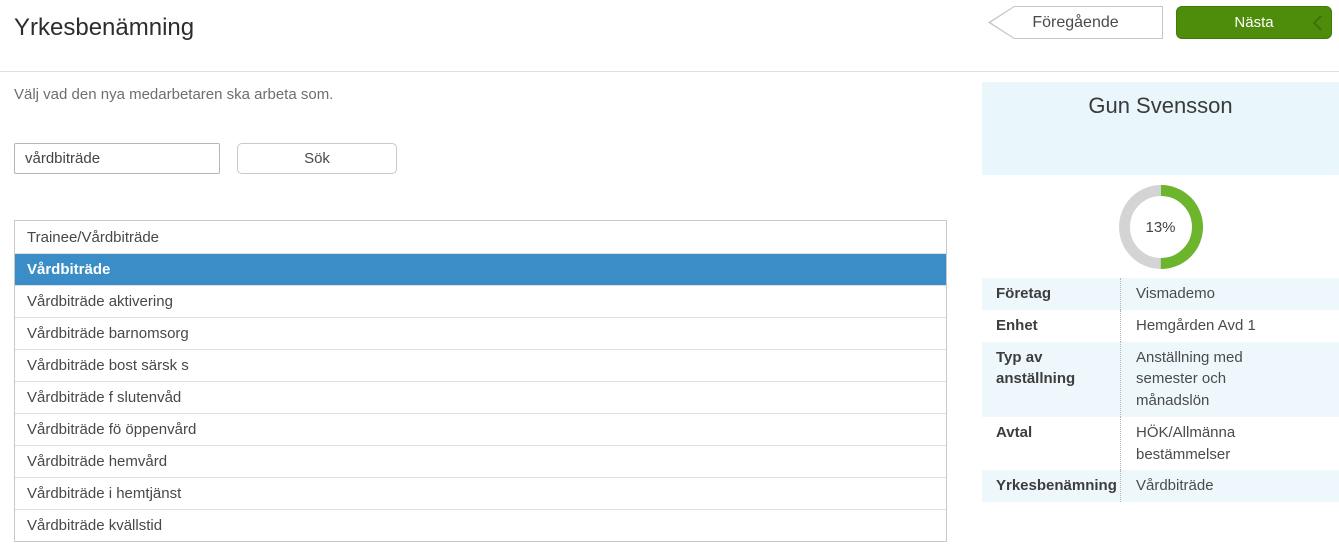 The height and width of the screenshot is (546, 1339). Describe the element at coordinates (480, 397) in the screenshot. I see `occupation-row: Vårdbiträde f slutenvåd` at that location.